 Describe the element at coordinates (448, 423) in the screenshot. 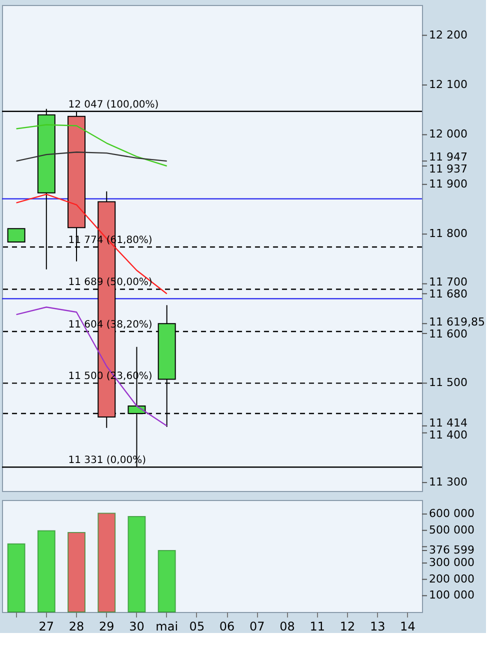

I see `y-tick-label: 11 414` at that location.